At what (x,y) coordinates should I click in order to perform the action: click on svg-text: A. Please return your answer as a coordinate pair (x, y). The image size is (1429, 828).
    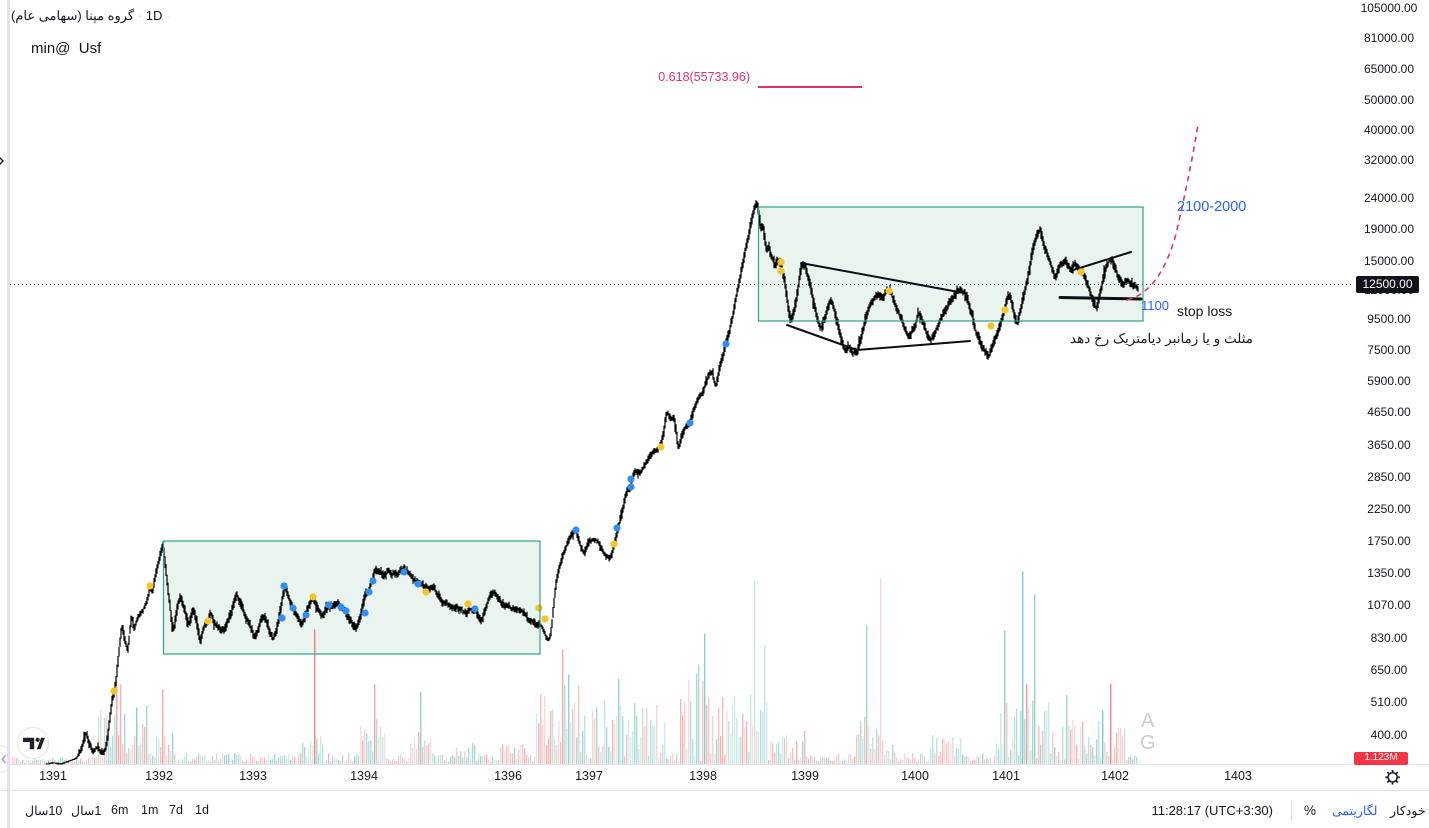
    Looking at the image, I should click on (1148, 721).